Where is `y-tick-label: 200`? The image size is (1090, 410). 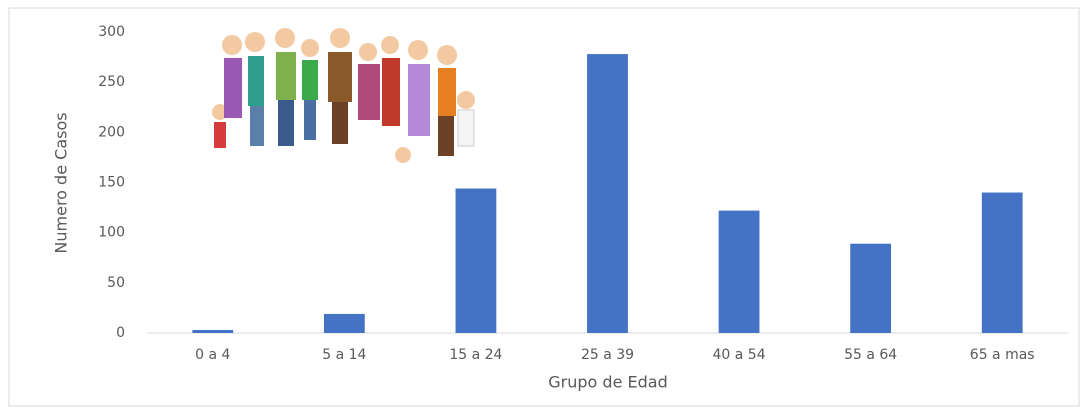 y-tick-label: 200 is located at coordinates (111, 132).